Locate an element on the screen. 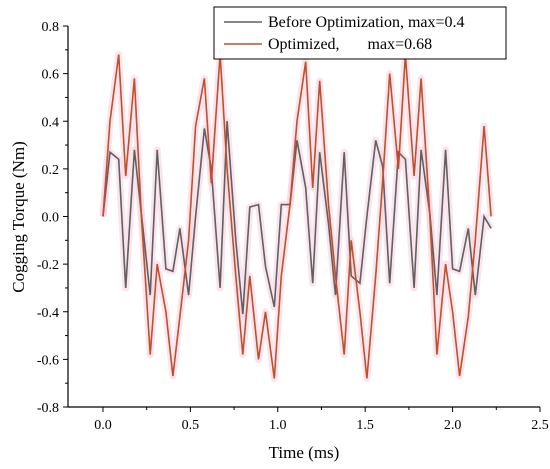  y-tick-label: 0.6 is located at coordinates (51, 75).